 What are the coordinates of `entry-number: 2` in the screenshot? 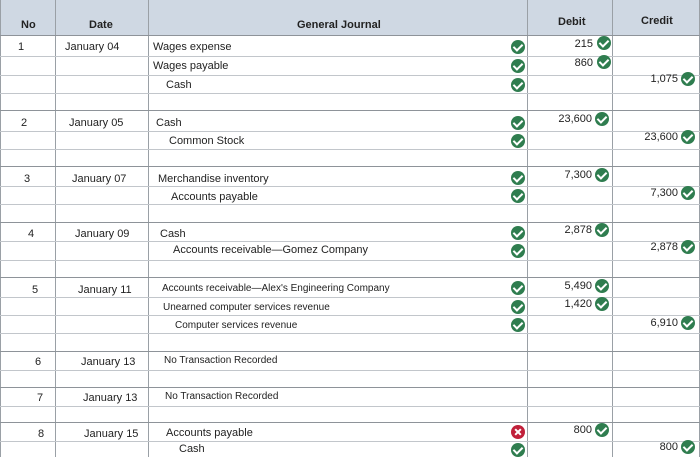 It's located at (24, 123).